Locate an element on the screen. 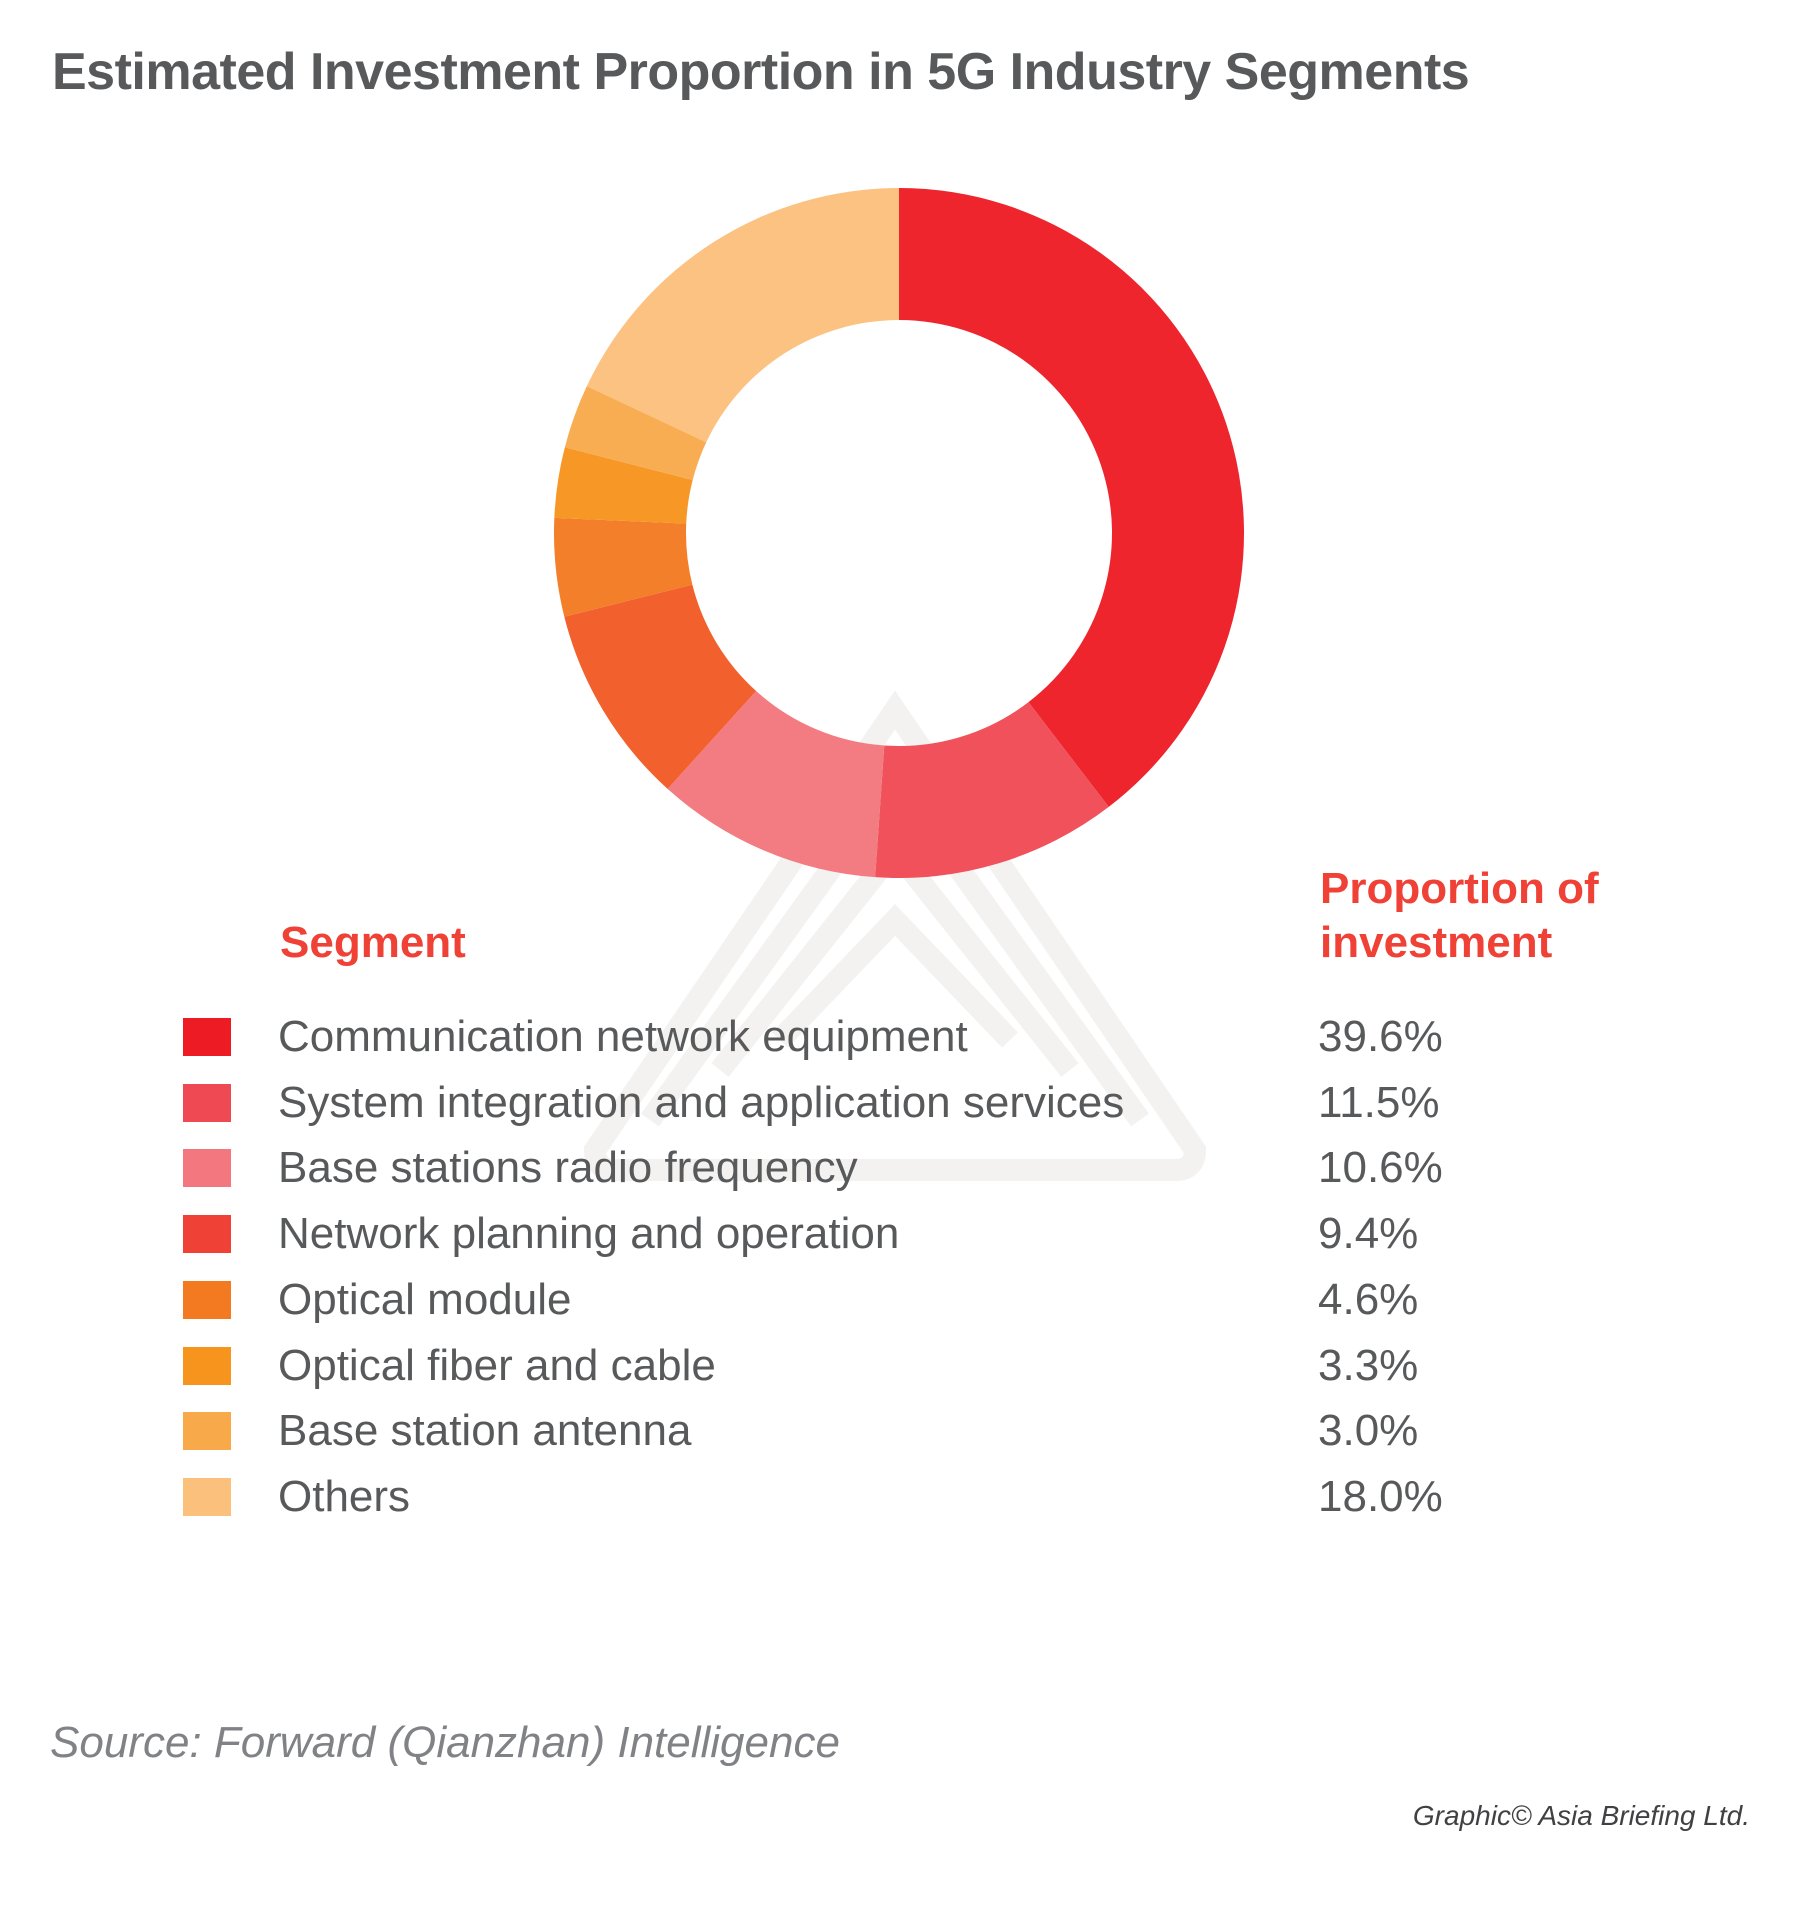 This screenshot has width=1800, height=1918. segment-label: Base stations radio frequency is located at coordinates (568, 1168).